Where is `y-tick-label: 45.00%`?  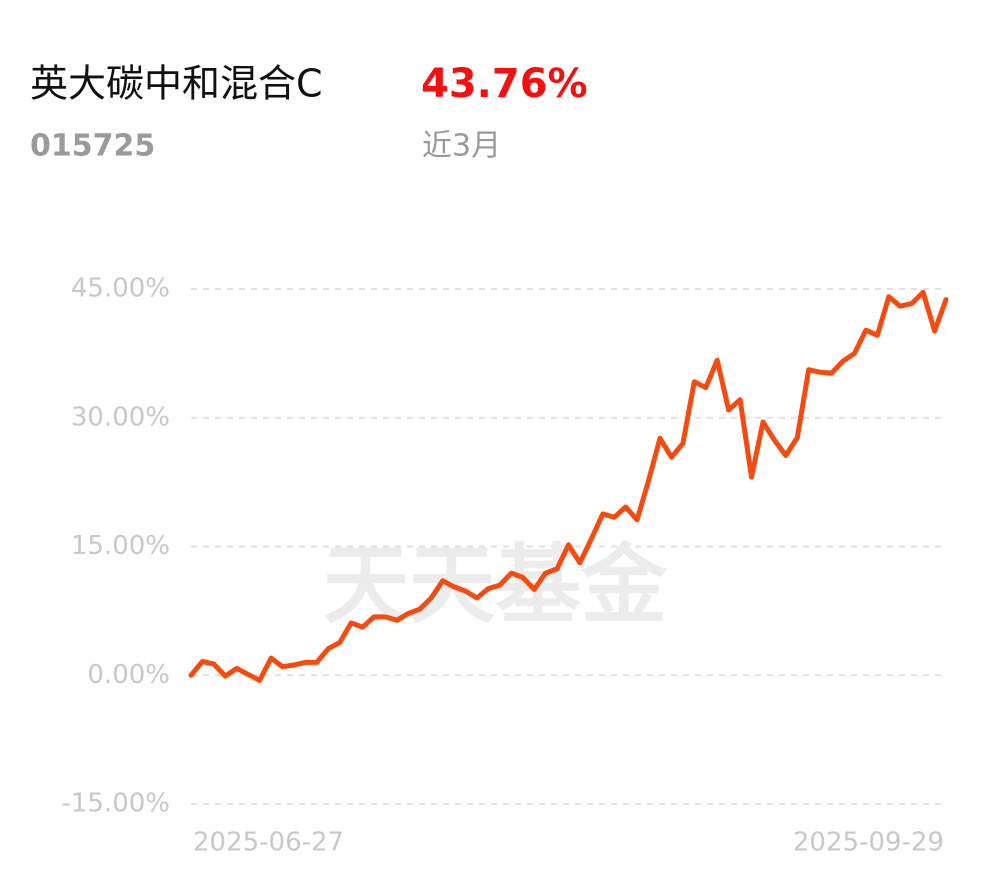
y-tick-label: 45.00% is located at coordinates (120, 289).